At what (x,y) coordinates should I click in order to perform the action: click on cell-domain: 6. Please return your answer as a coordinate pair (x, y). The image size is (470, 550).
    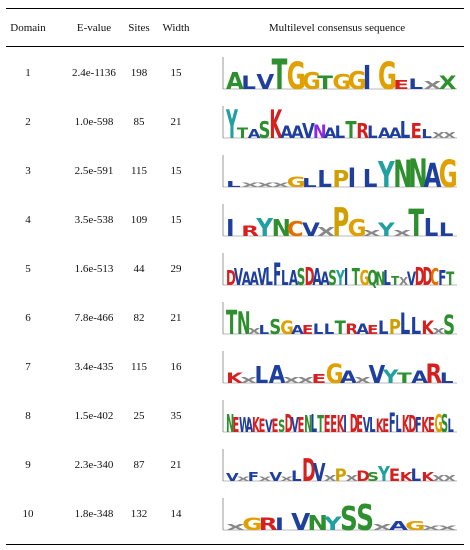
    Looking at the image, I should click on (28, 318).